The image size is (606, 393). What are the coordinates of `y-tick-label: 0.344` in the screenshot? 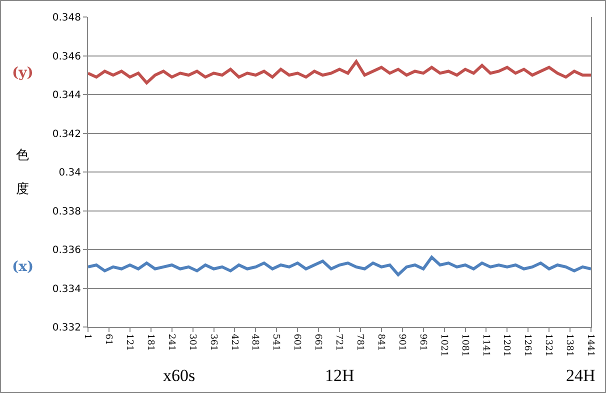 It's located at (66, 95).